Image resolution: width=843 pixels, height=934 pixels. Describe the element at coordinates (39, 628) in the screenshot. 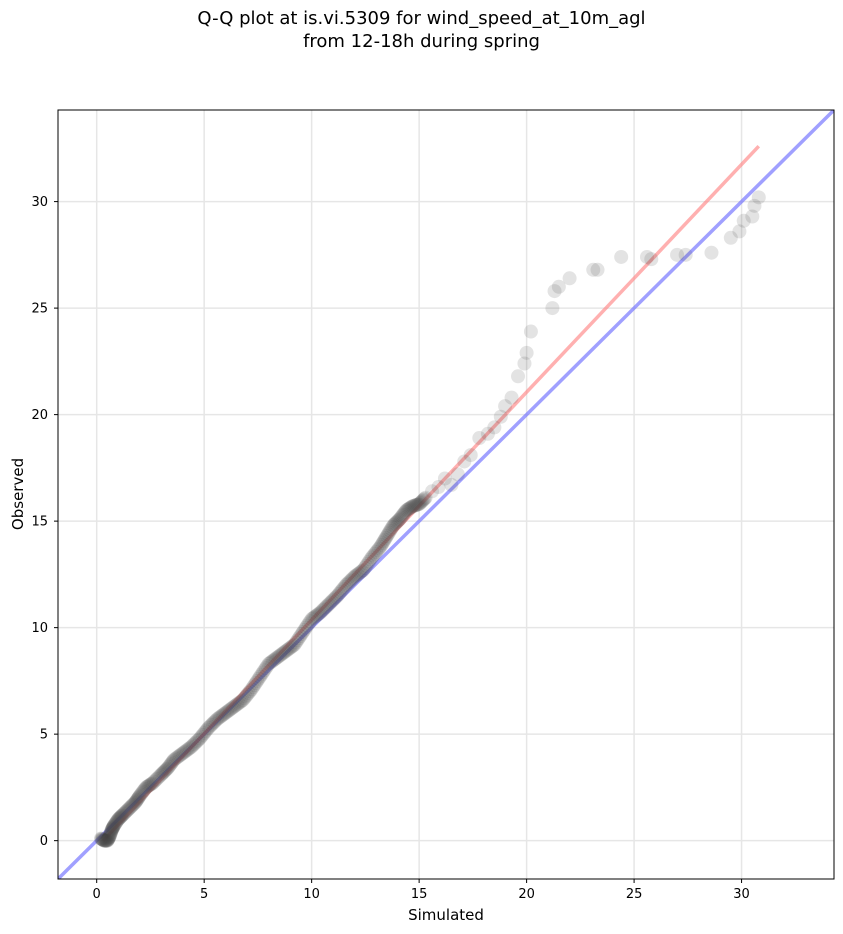

I see `y-tick-label: 10` at that location.